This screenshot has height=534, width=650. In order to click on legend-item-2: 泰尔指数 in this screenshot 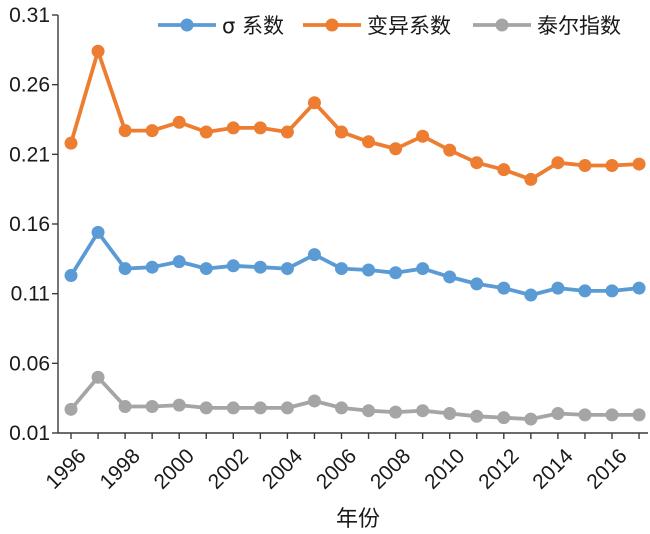, I will do `click(547, 26)`.